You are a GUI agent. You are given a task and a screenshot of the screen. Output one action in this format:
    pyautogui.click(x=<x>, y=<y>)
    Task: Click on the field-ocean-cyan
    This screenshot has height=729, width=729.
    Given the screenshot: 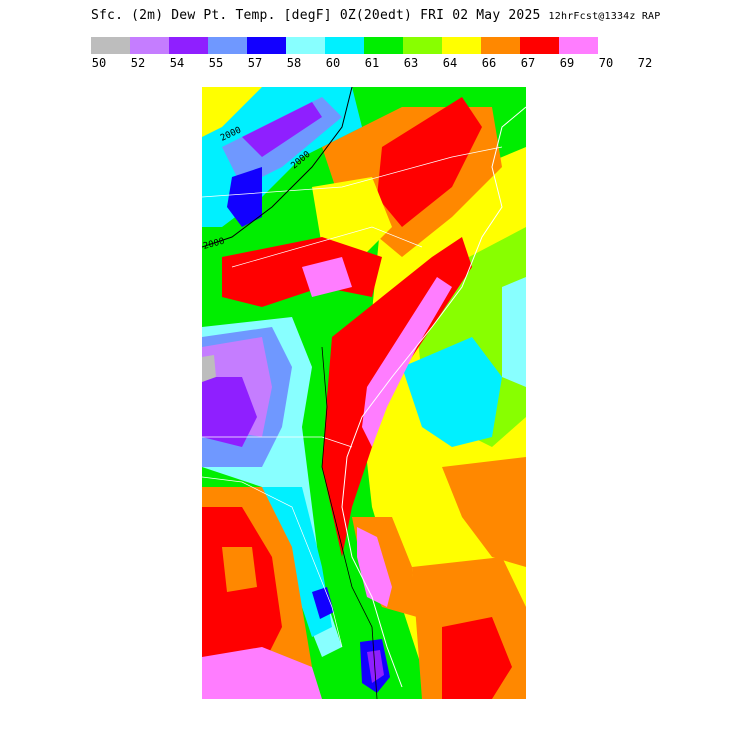 What is the action you would take?
    pyautogui.click(x=452, y=392)
    